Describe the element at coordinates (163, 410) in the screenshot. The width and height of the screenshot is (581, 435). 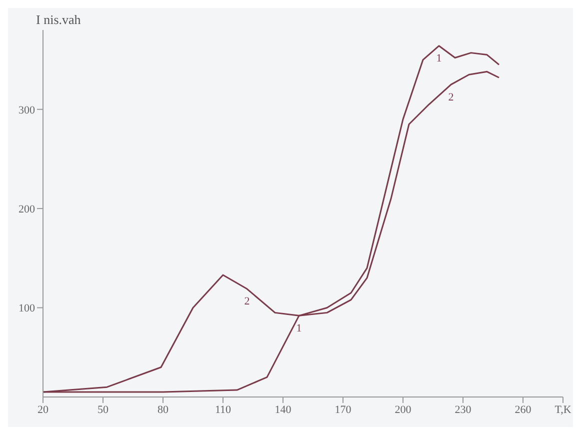
I see `x-tick-label: 80` at that location.